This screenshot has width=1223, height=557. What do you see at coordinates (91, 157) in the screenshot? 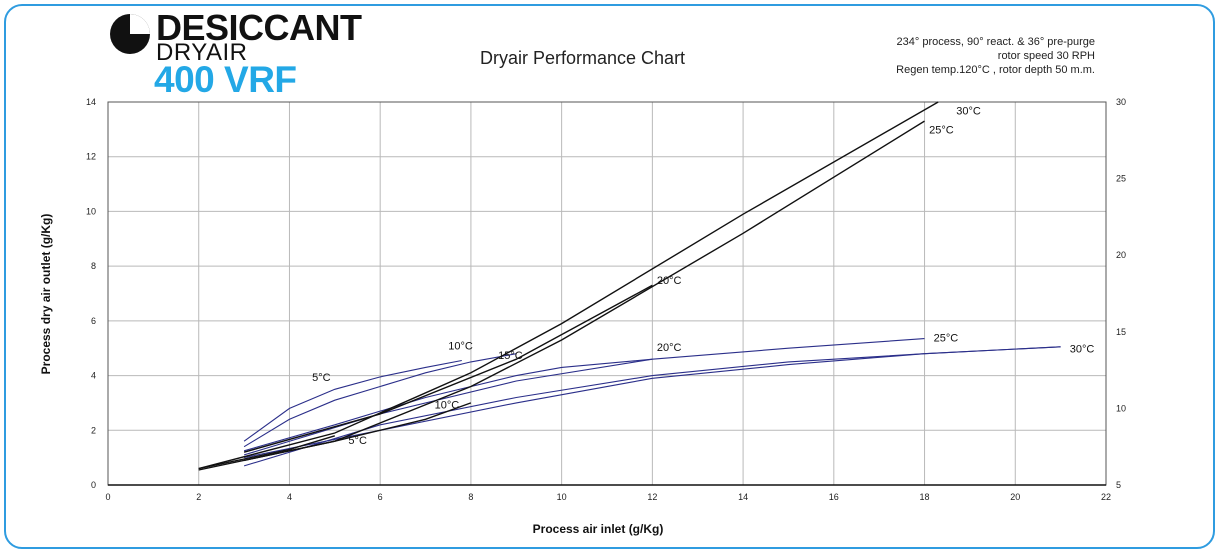
I see `y-tick-label: 12` at bounding box center [91, 157].